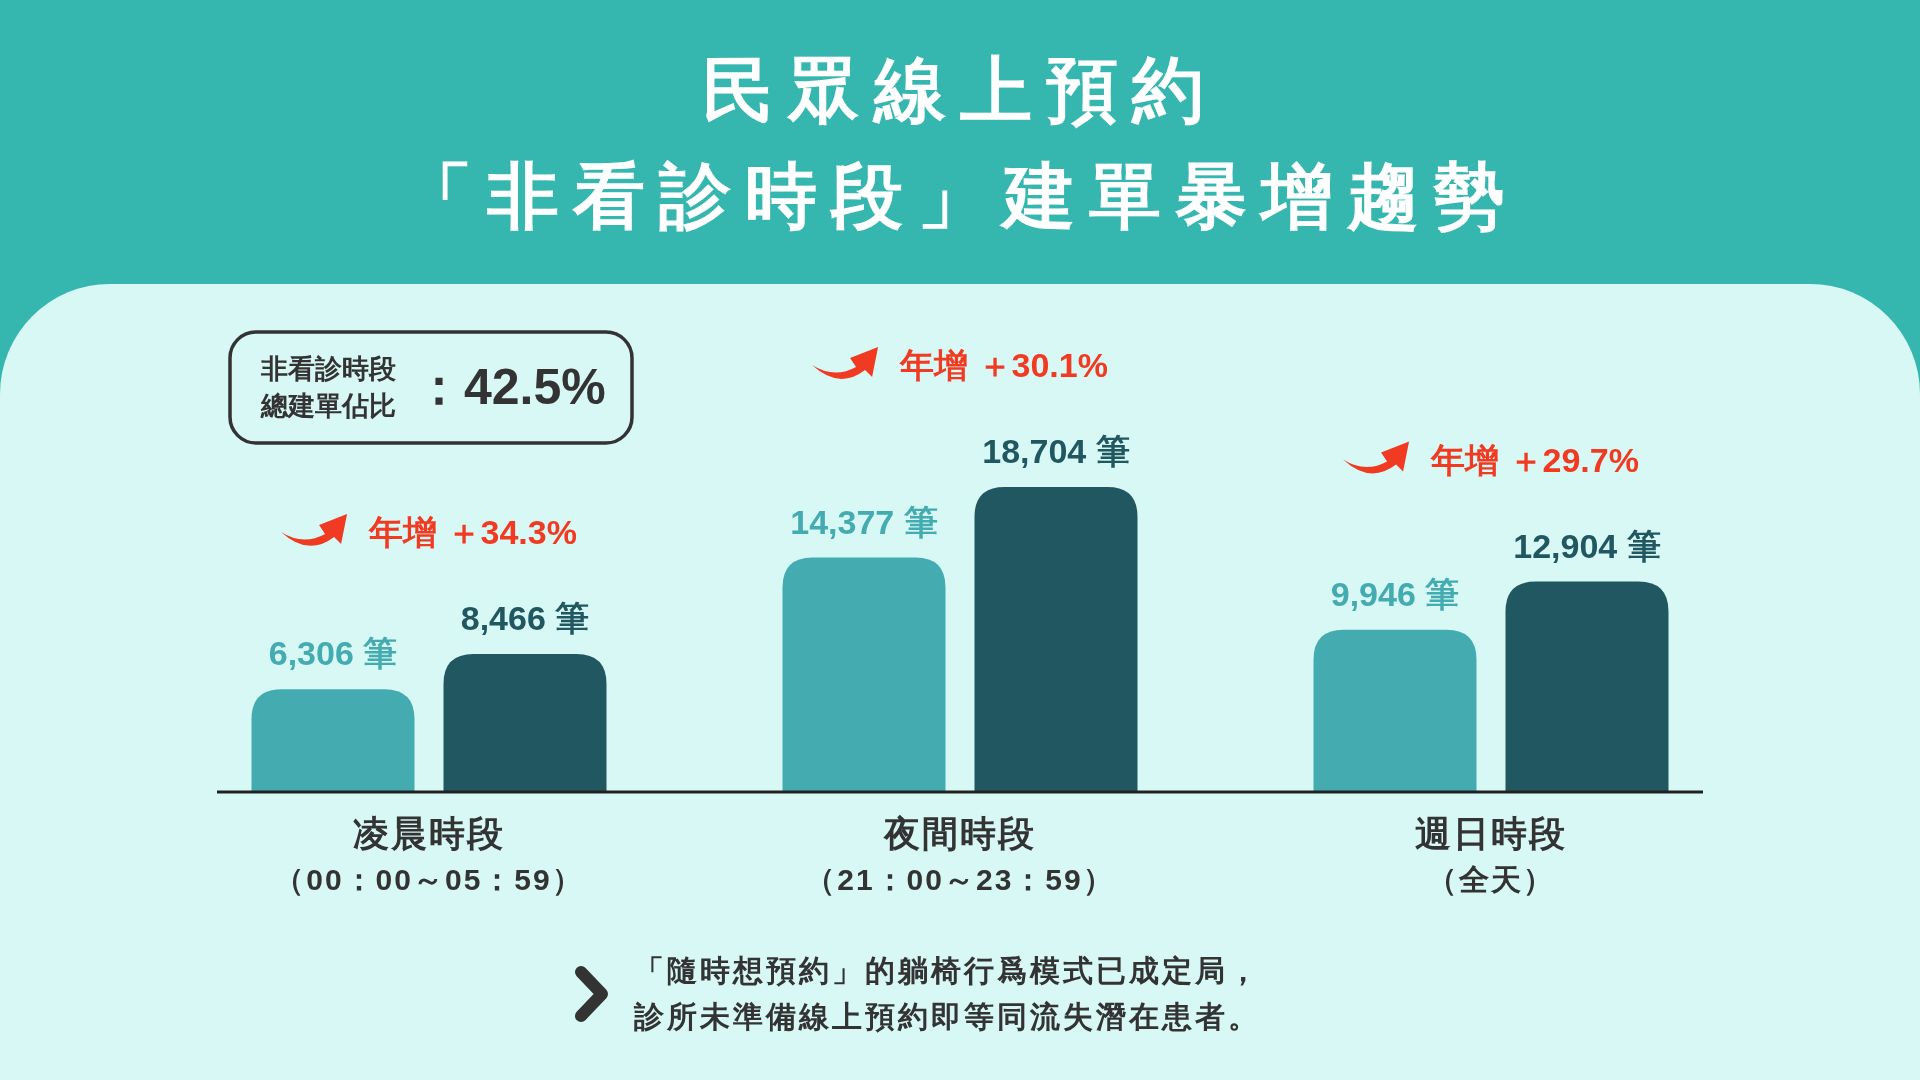 The width and height of the screenshot is (1920, 1080). Describe the element at coordinates (473, 531) in the screenshot. I see `growth-note: 年增 ＋34.3%` at that location.